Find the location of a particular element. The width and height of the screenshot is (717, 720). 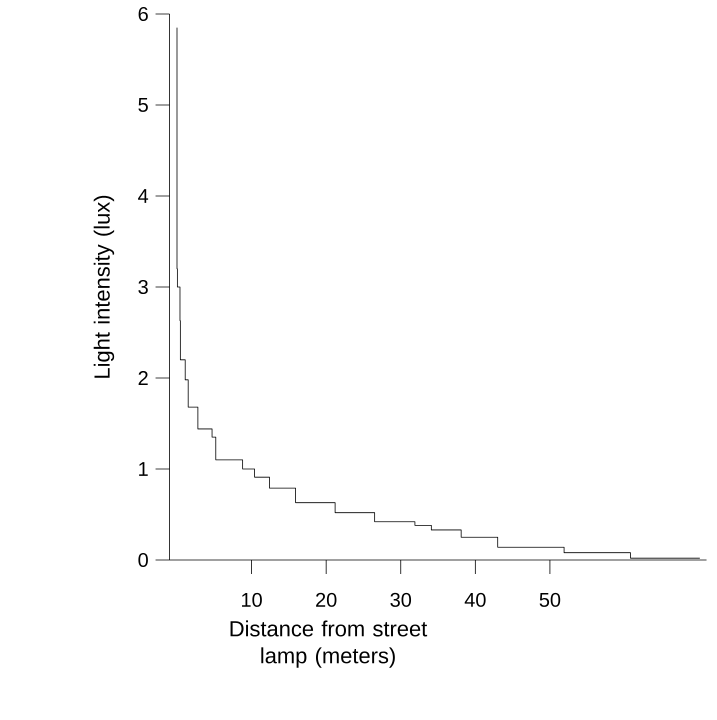

x-axis-title: Distance from street lamp (meters) is located at coordinates (329, 644).